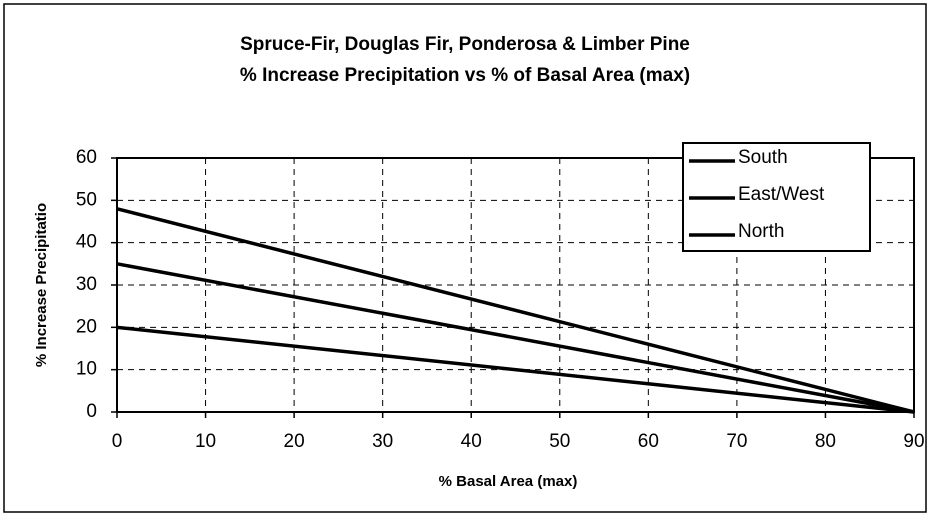 This screenshot has width=931, height=522. What do you see at coordinates (508, 481) in the screenshot?
I see `x-axis-label: % Basal Area (max)` at bounding box center [508, 481].